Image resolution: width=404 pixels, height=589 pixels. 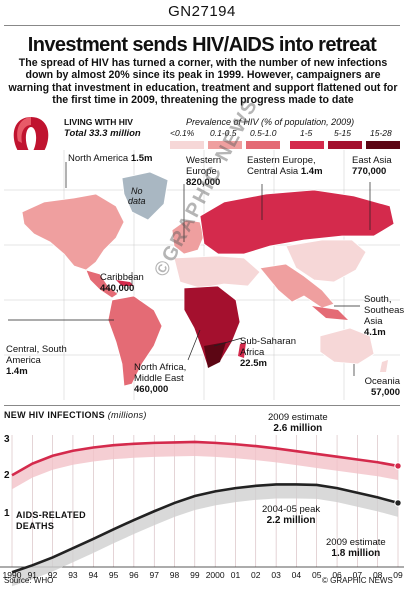 I want to click on y-tick-label: 2, so click(x=7, y=475).